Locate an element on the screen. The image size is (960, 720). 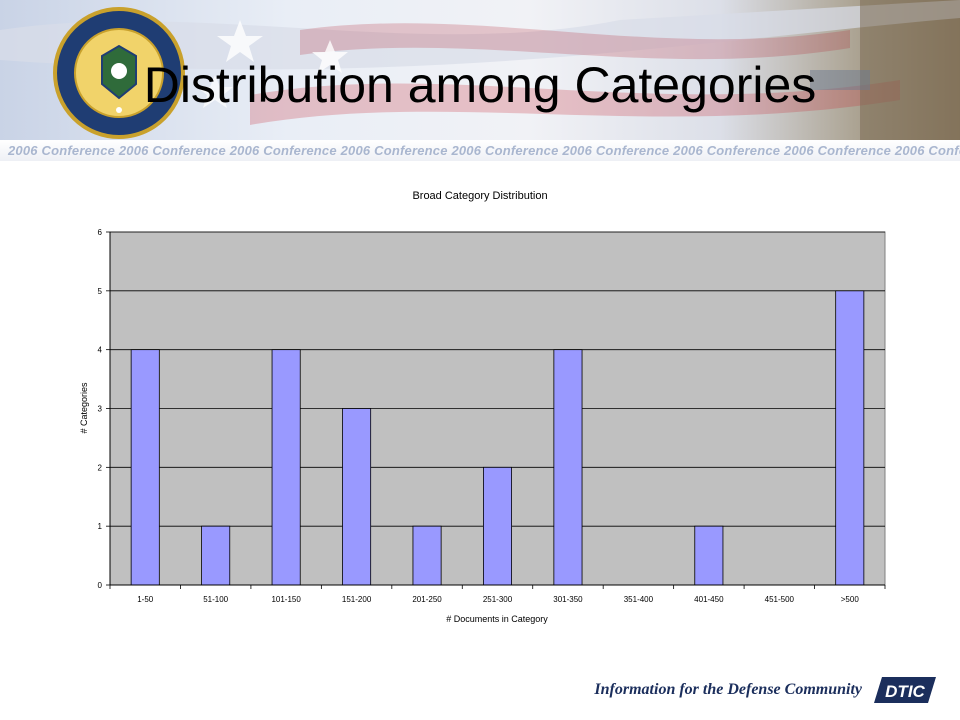
x-tick-label: 51-100 is located at coordinates (215, 599).